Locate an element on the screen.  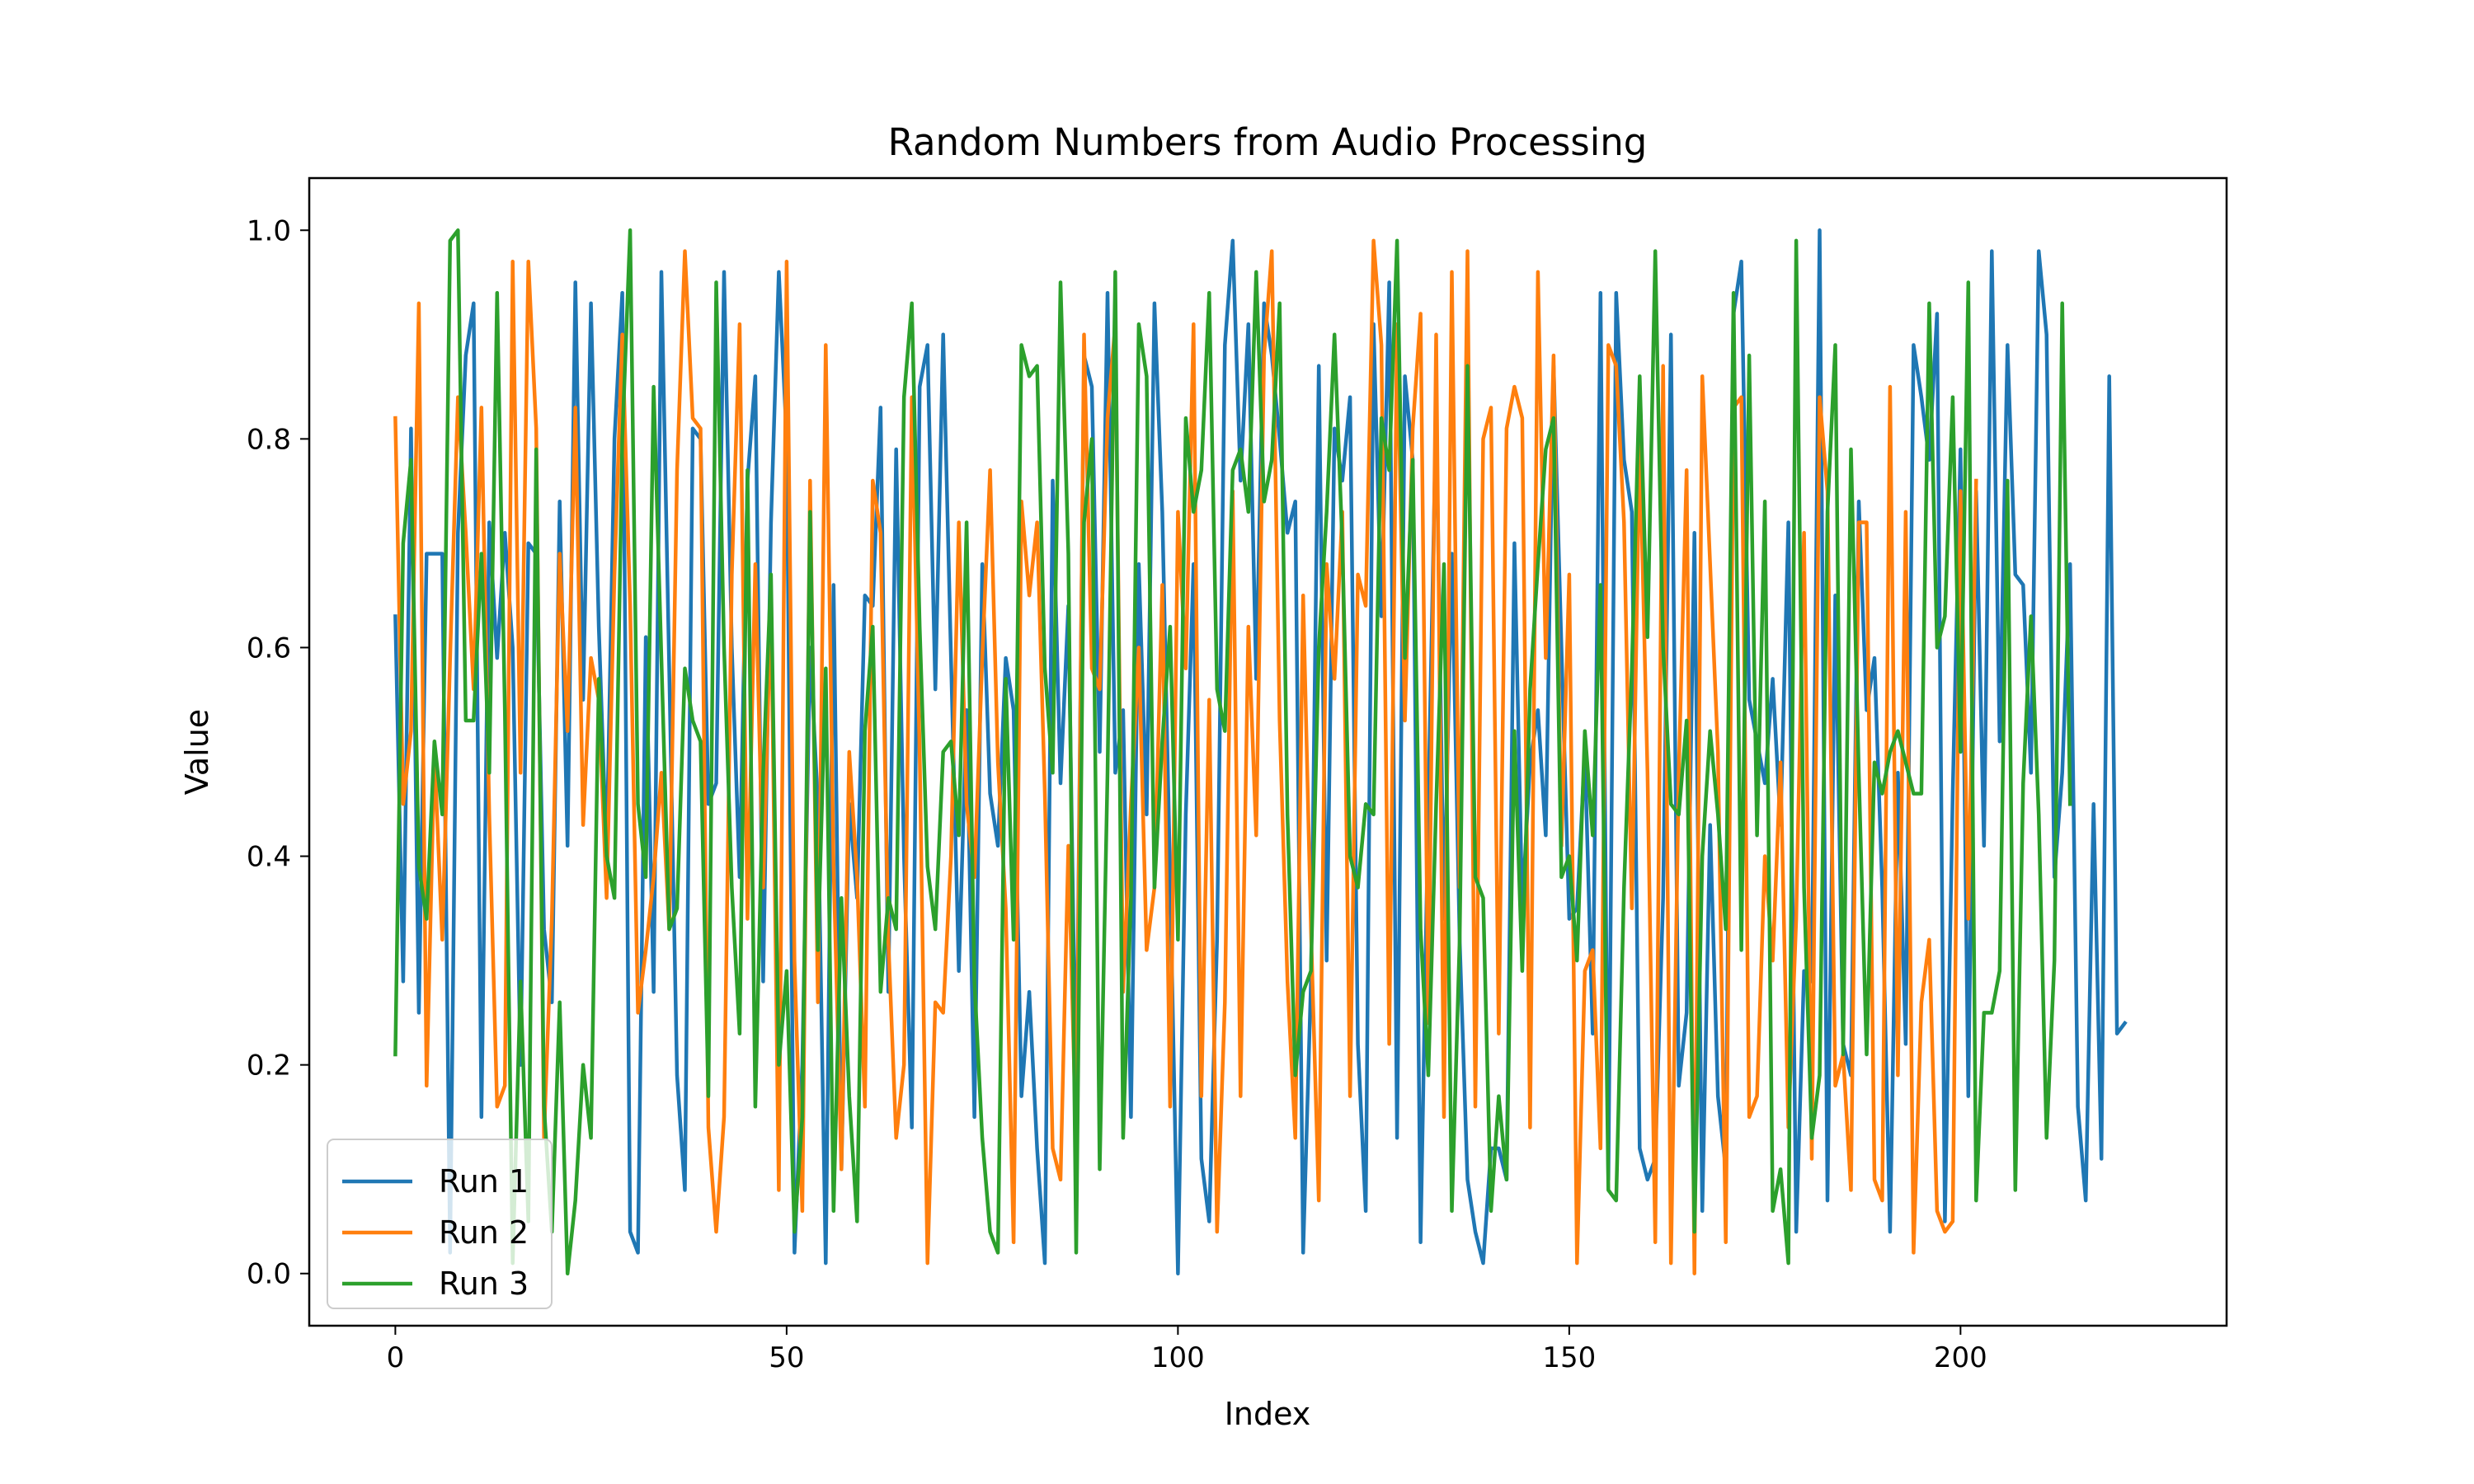
x-axis: 0 50 100 150 200 is located at coordinates (1187, 1350).